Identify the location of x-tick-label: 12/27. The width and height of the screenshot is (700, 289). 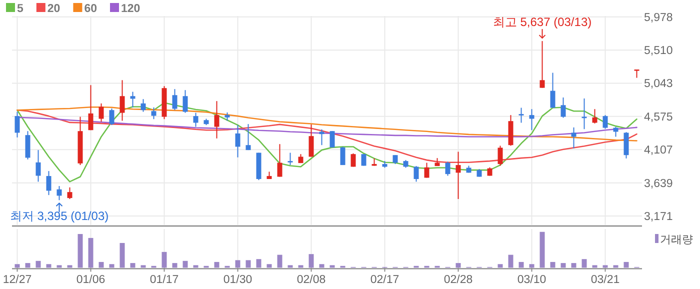
(17, 280).